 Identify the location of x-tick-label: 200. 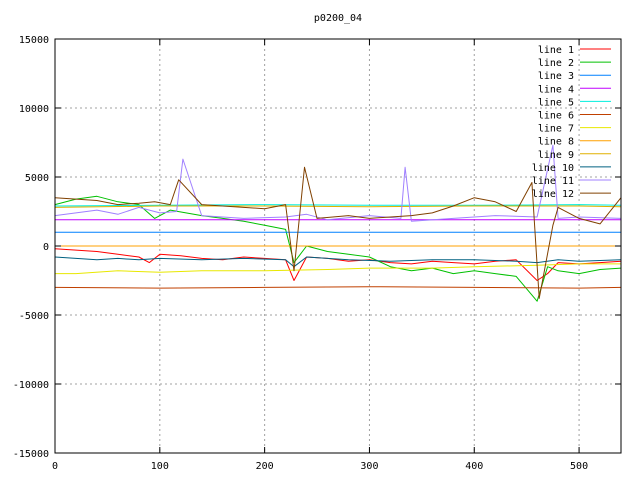
(265, 466).